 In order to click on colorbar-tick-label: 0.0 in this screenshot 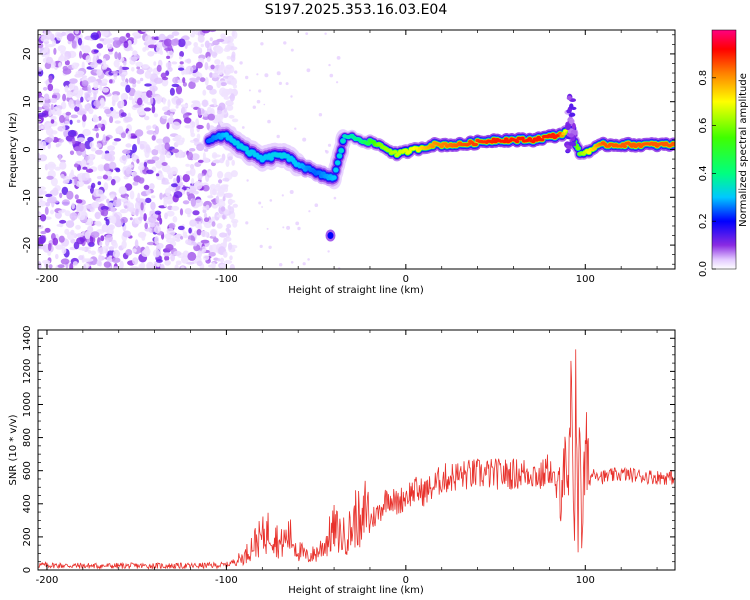, I will do `click(703, 269)`.